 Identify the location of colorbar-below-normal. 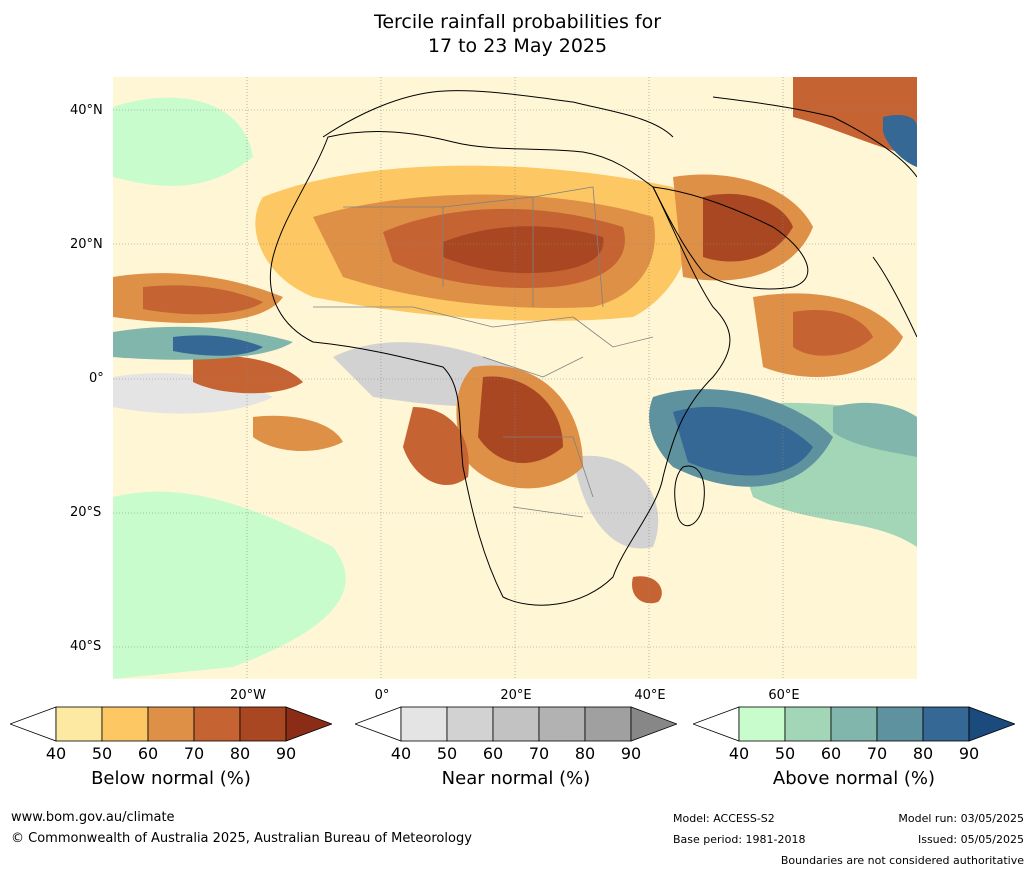
(171, 724).